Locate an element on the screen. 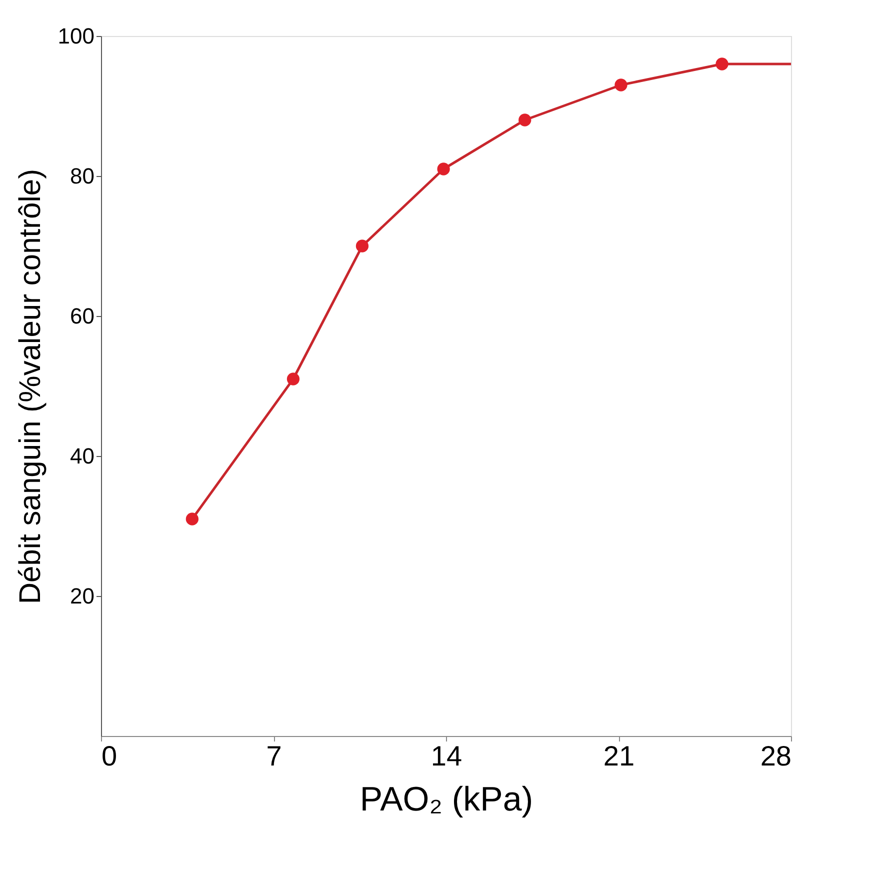 This screenshot has width=875, height=889. y-tick-label: 20 is located at coordinates (82, 596).